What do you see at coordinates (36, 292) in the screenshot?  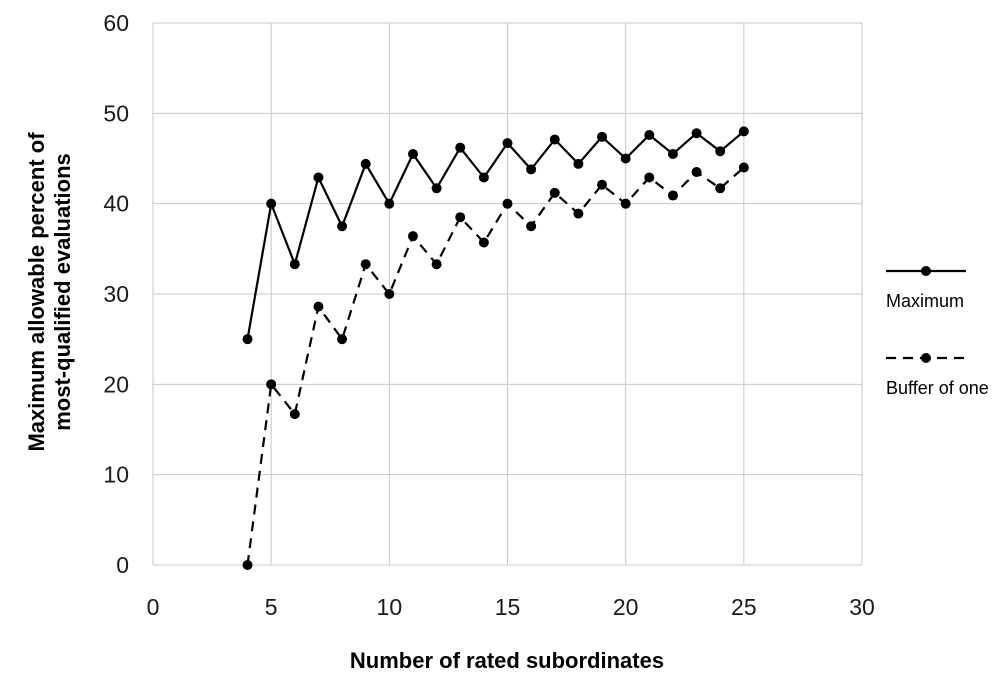 I see `y-axis-title-line-1: Maximum allowable percent of` at bounding box center [36, 292].